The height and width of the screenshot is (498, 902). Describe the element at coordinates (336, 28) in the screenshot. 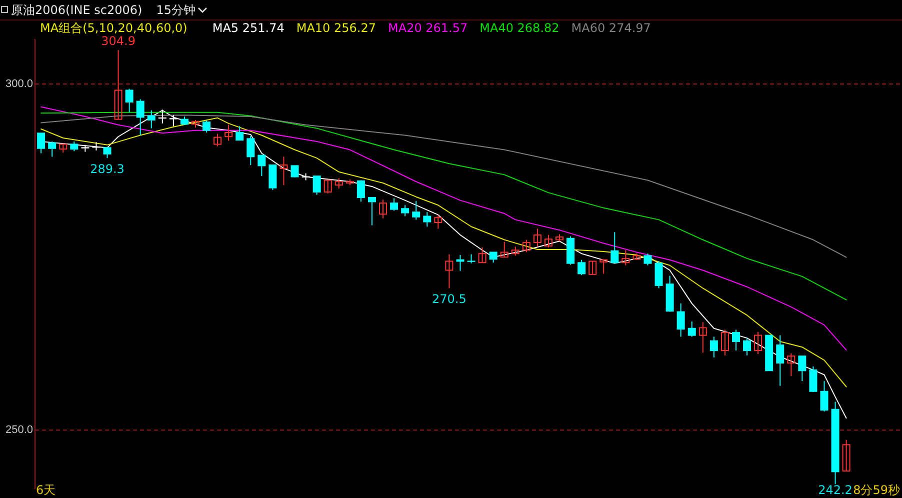

I see `text: MA10 256.27` at that location.